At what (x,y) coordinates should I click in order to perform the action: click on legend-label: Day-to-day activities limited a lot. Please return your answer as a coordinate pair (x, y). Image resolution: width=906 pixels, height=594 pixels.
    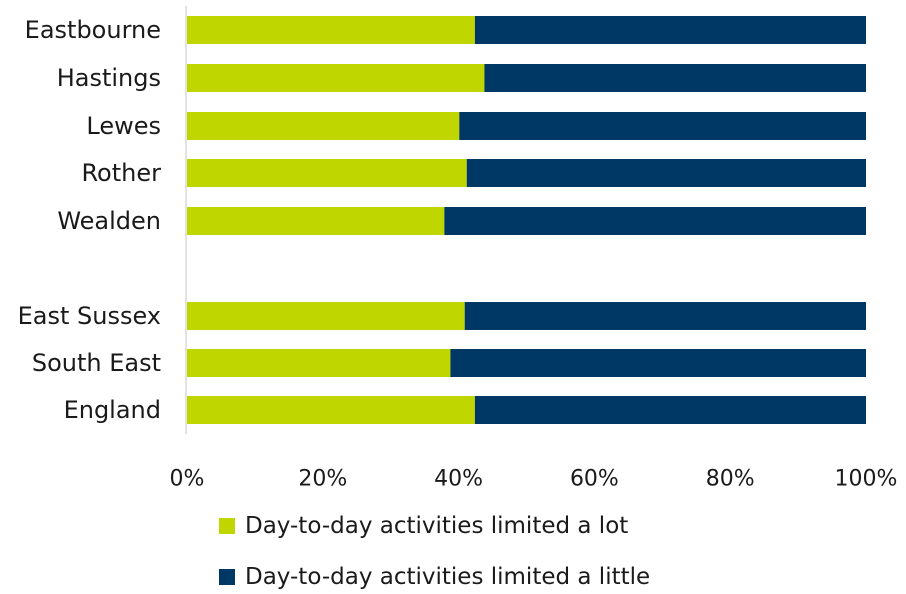
    Looking at the image, I should click on (436, 526).